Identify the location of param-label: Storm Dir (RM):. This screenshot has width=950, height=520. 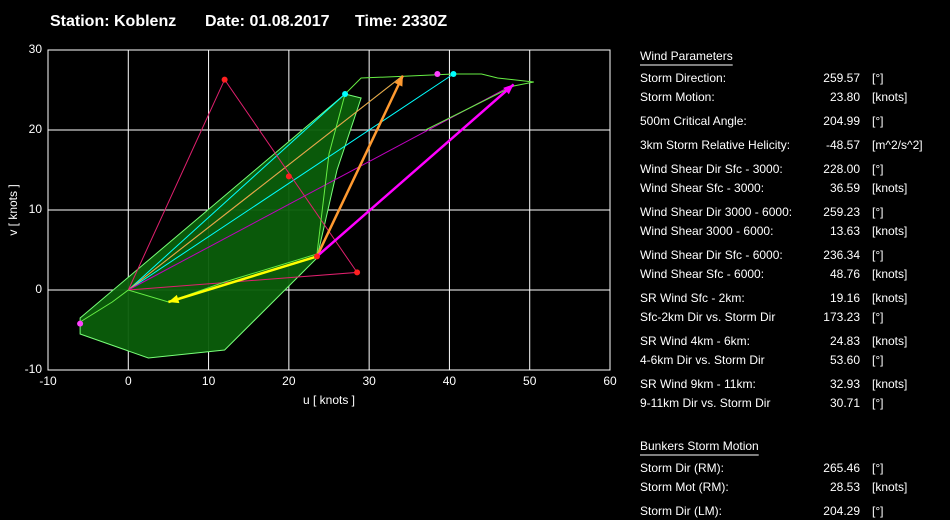
(682, 468).